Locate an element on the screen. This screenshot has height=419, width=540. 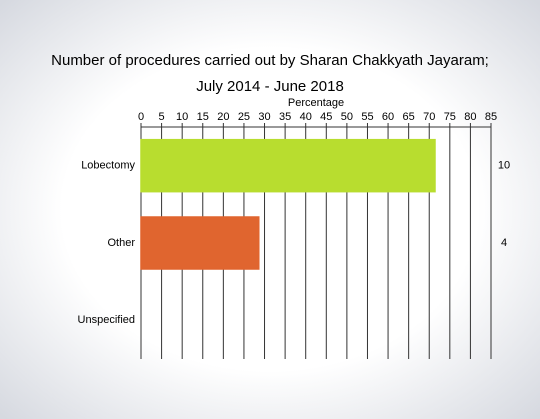
x-tick-label: 20 is located at coordinates (223, 117).